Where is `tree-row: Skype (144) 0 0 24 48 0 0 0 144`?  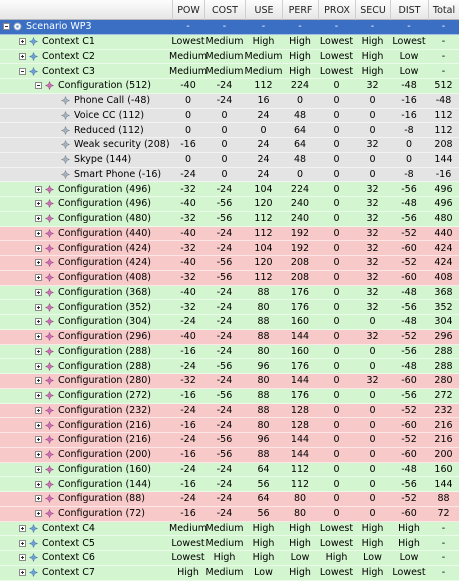 tree-row: Skype (144) 0 0 24 48 0 0 0 144 is located at coordinates (229, 160).